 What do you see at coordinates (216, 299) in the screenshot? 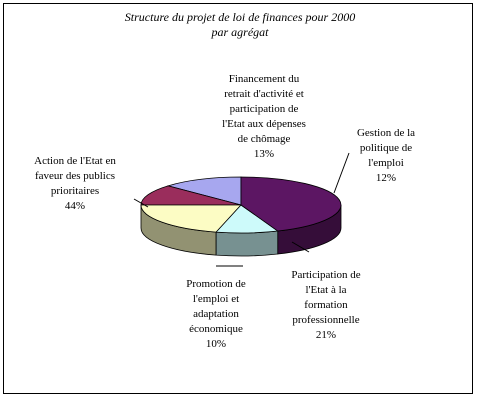
I see `slice-label-line: l'emploi et` at bounding box center [216, 299].